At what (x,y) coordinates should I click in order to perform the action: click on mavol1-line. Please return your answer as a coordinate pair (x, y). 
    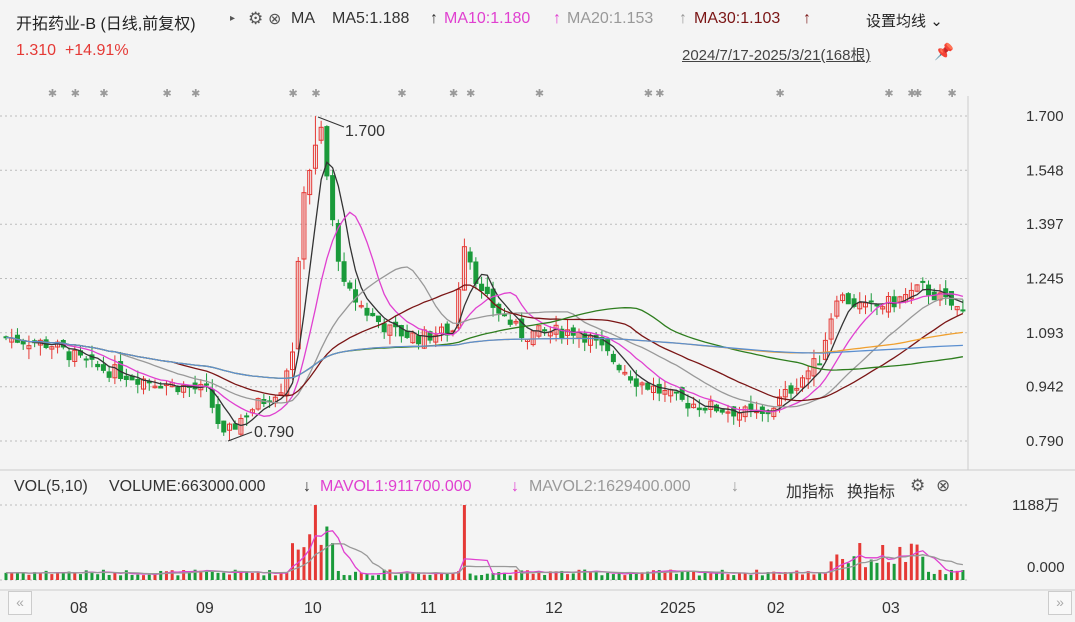
    Looking at the image, I should click on (484, 553).